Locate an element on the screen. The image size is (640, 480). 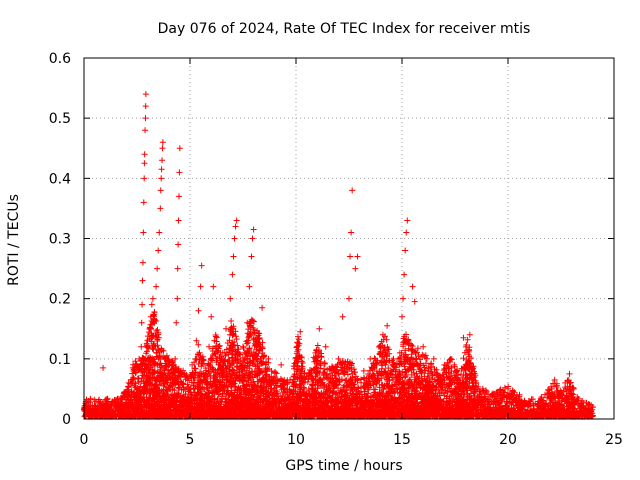
x-tick-label: 15 is located at coordinates (402, 440).